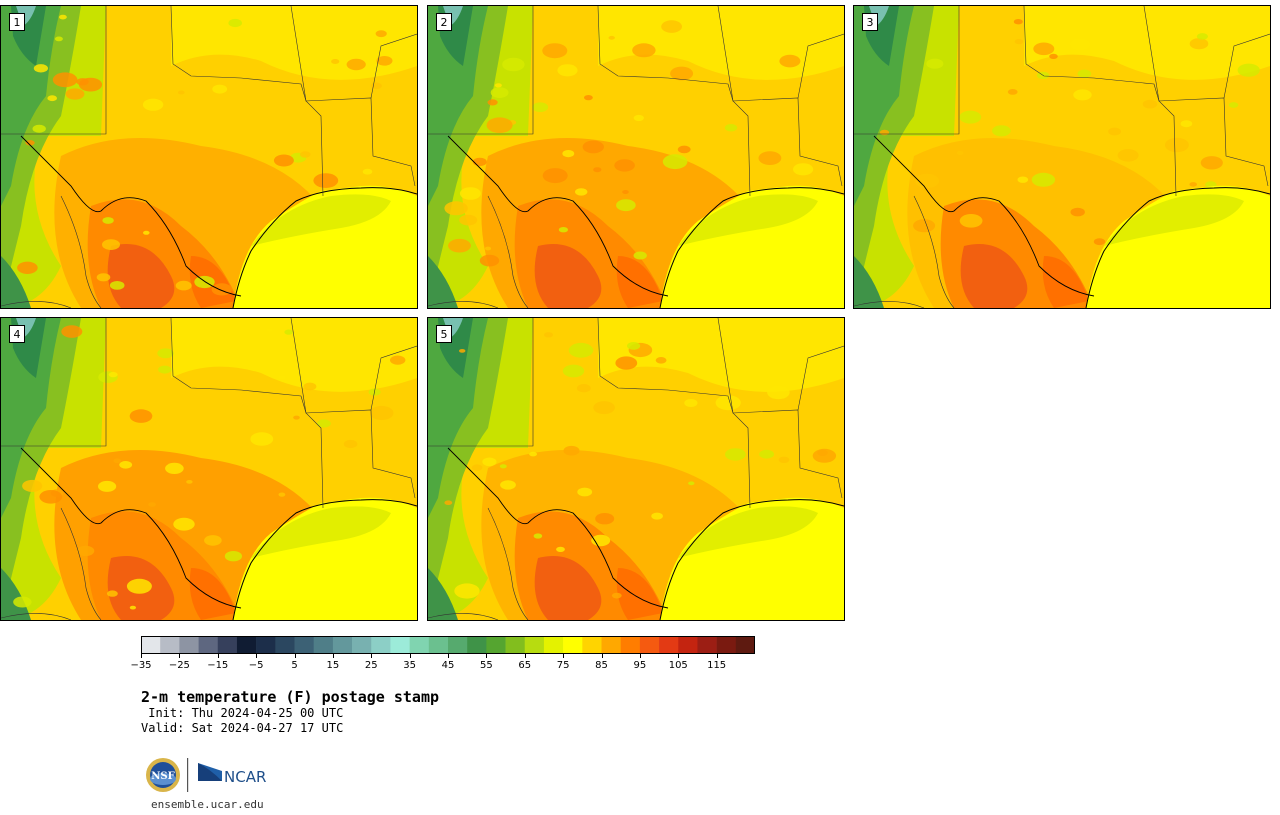 The width and height of the screenshot is (1280, 815). Describe the element at coordinates (448, 665) in the screenshot. I see `colorbar-tick-label: 45` at that location.